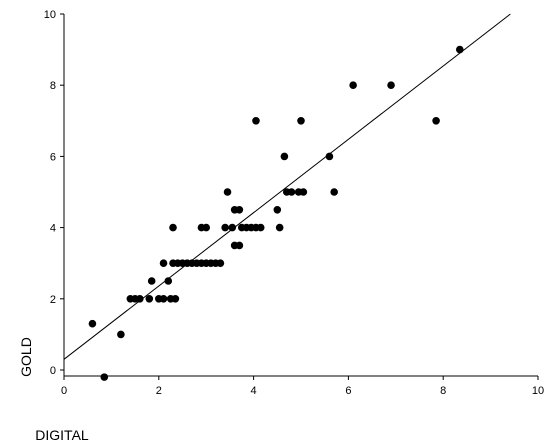 This screenshot has height=443, width=548. I want to click on y-tick-label: 10, so click(50, 15).